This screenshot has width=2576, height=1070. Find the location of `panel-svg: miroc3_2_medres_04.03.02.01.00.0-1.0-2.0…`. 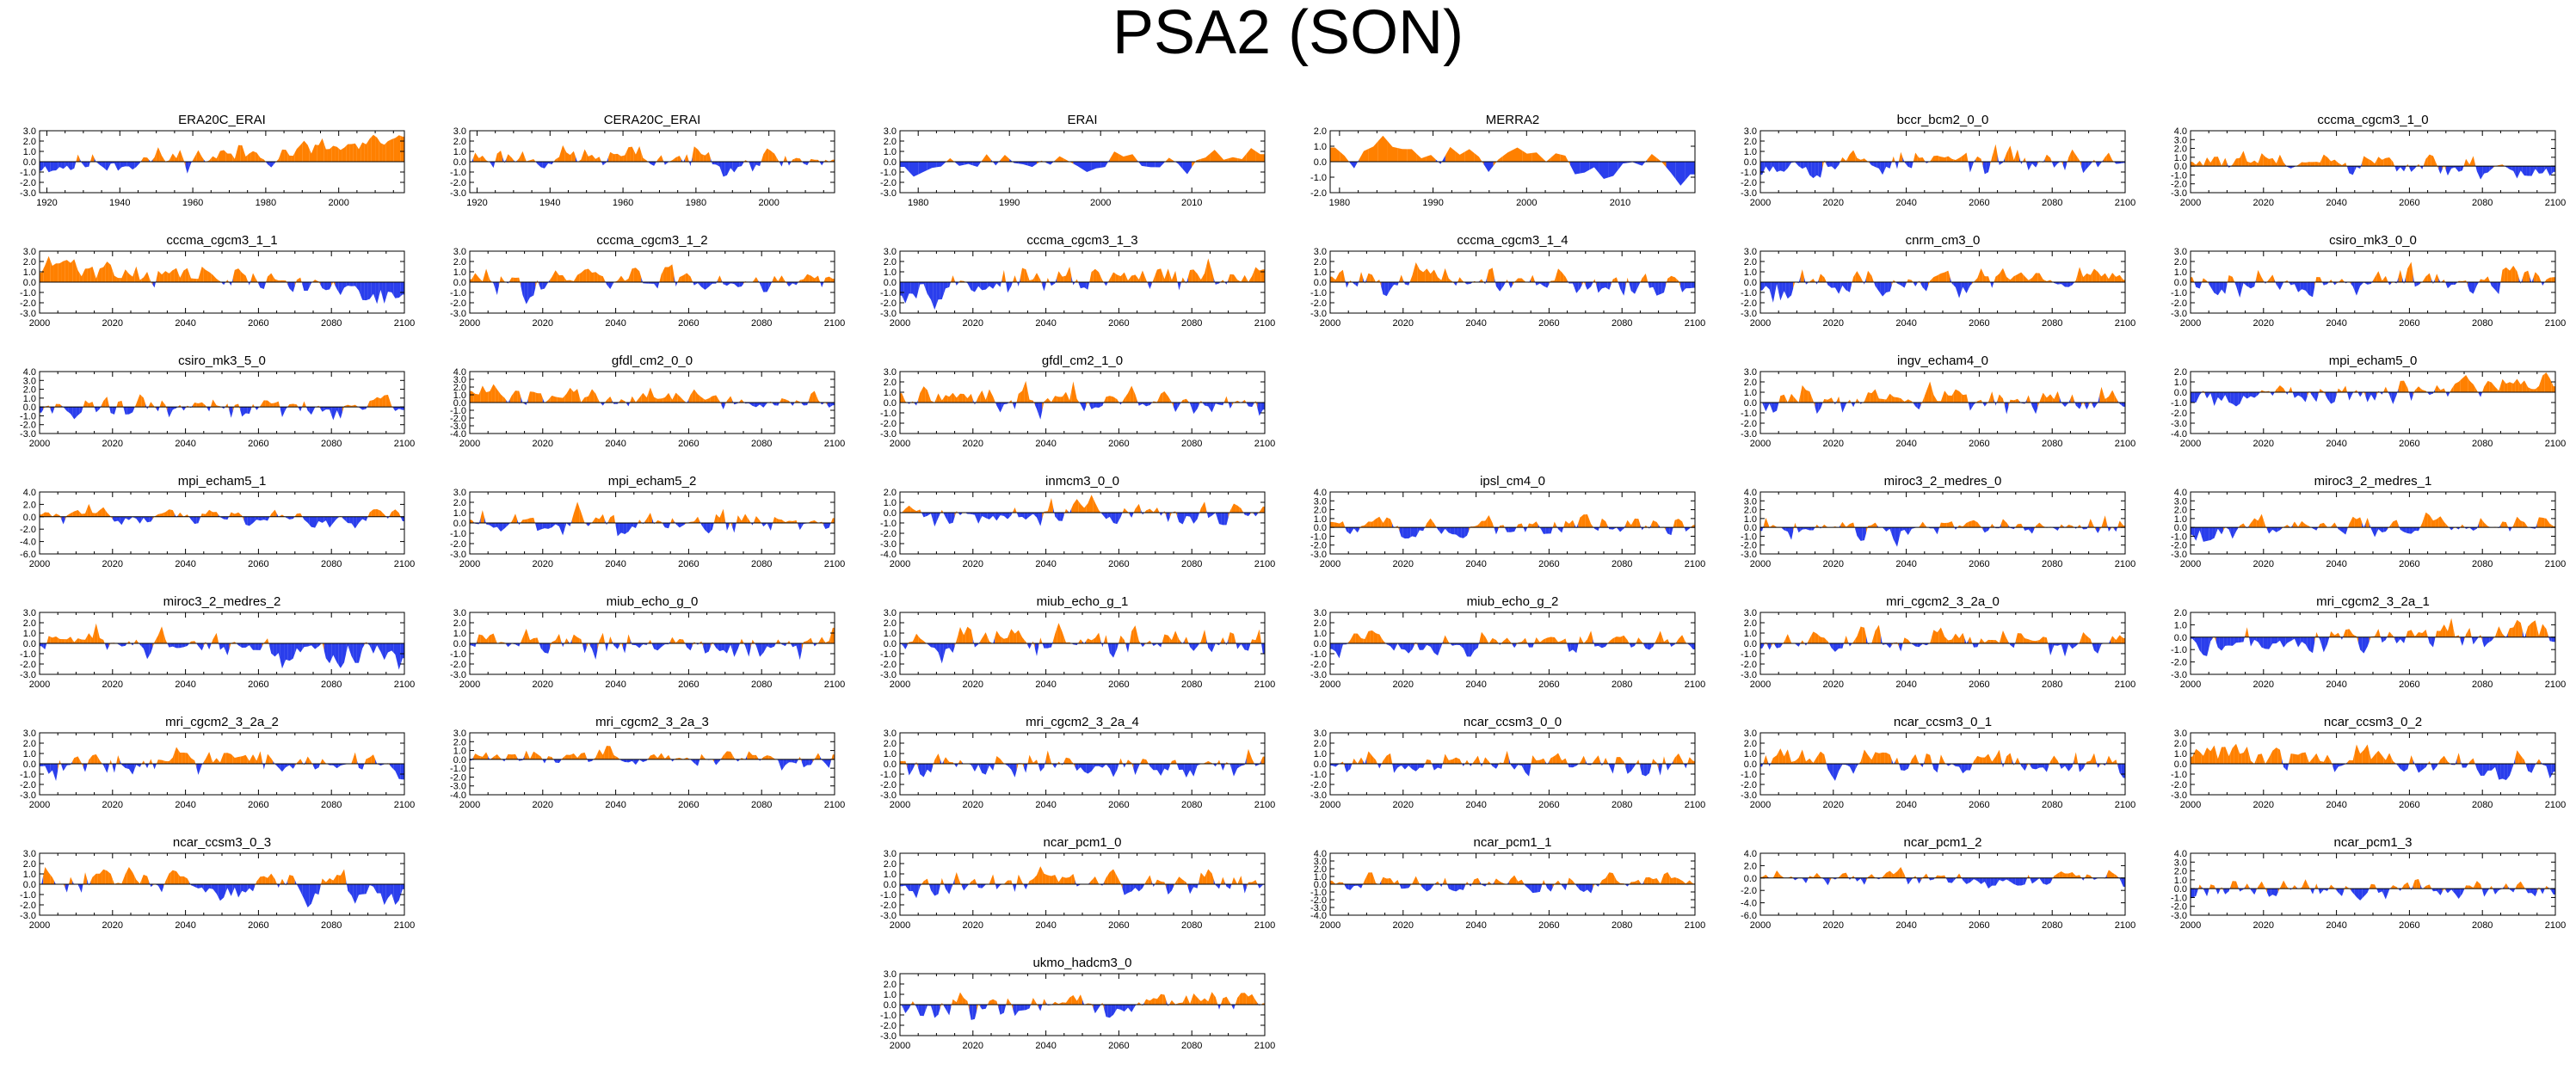

panel-svg: miroc3_2_medres_04.03.02.01.00.0-1.0-2.0… is located at coordinates (1941, 528).